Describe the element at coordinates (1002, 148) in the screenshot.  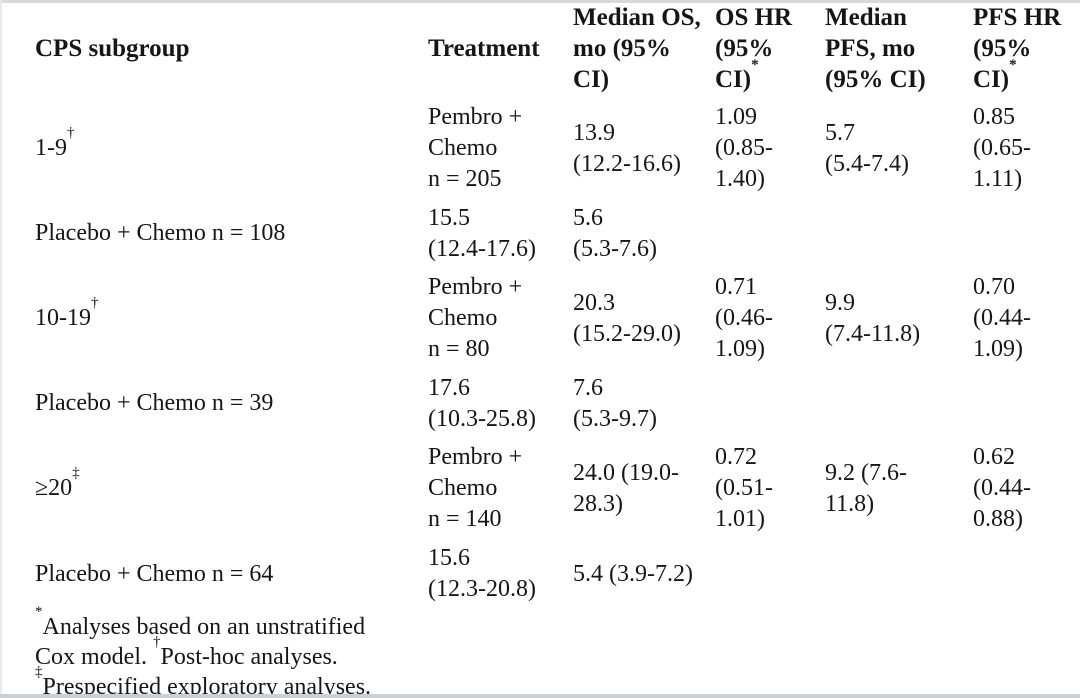
I see `pfs-hr-value: 0.85 (0.65- 1.11)` at that location.